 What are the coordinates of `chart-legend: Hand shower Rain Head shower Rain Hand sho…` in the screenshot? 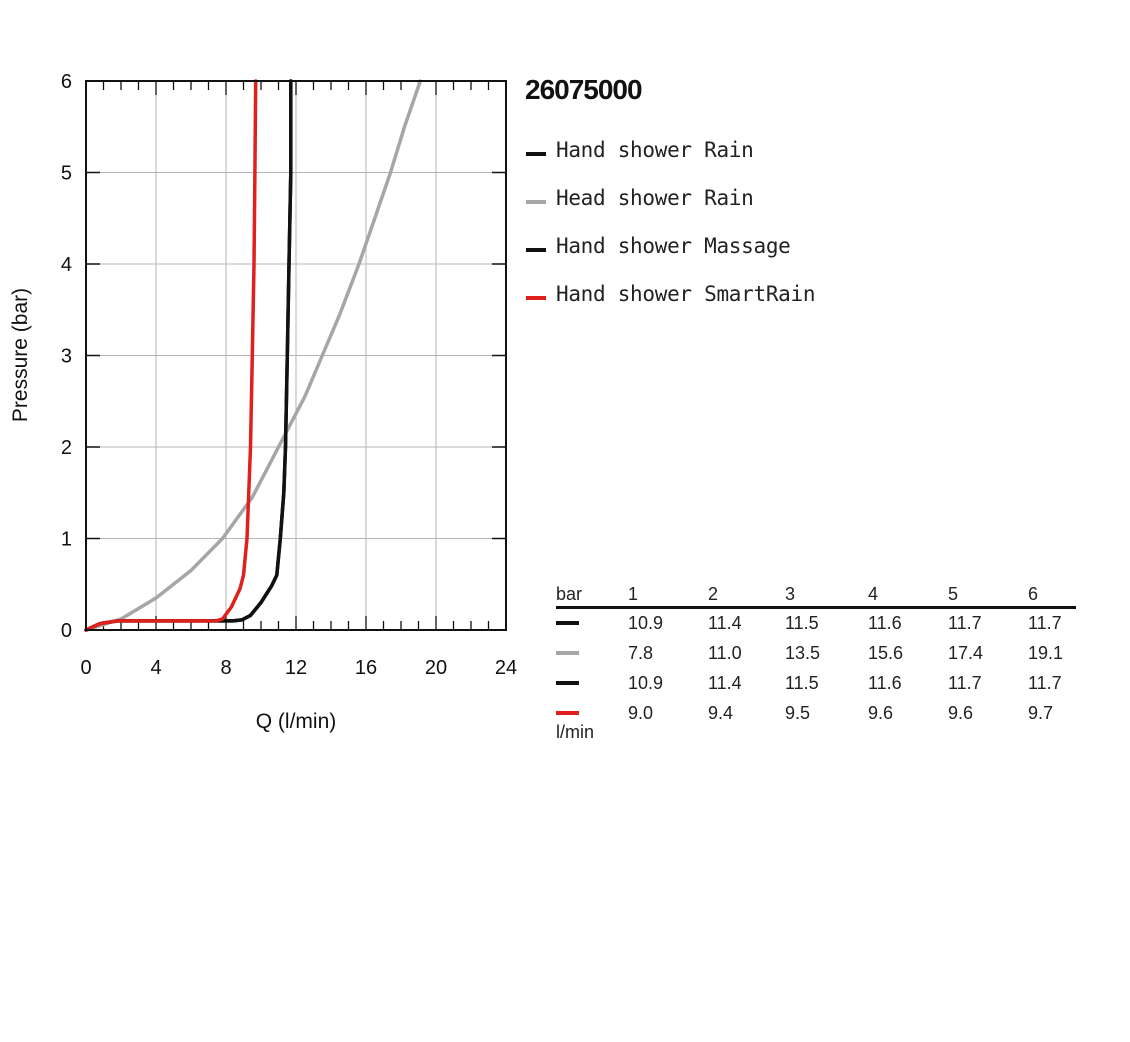 It's located at (671, 234).